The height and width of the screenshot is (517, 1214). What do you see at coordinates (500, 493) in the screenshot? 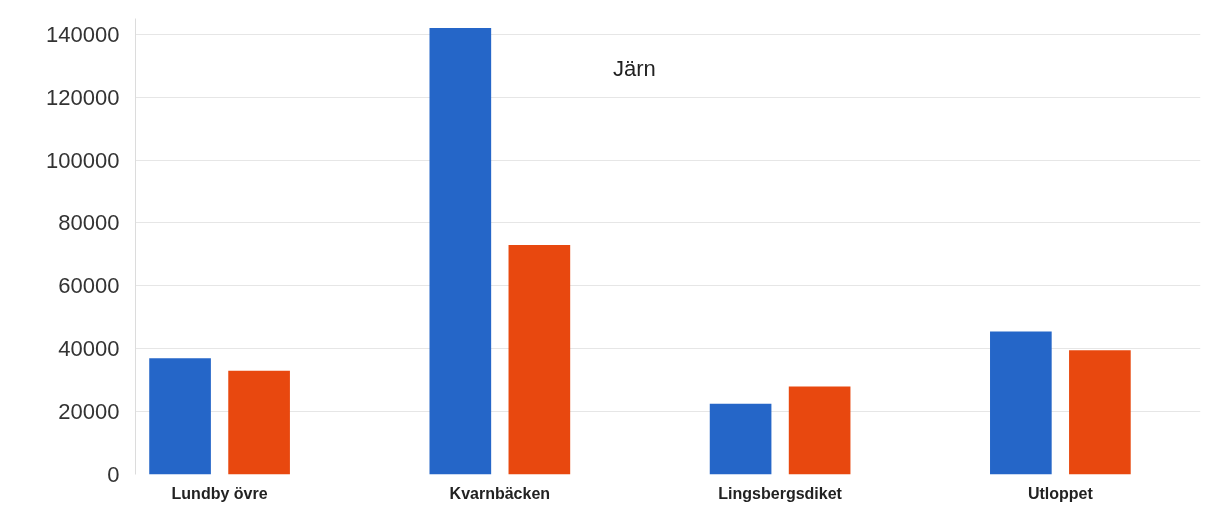
I see `x-tick-label: Kvarnbäcken` at bounding box center [500, 493].